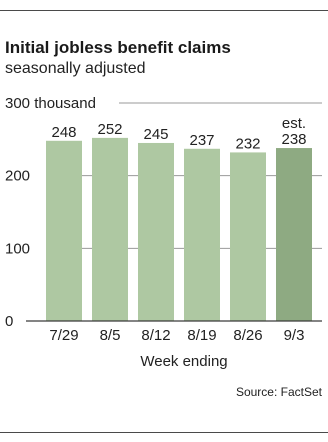  I want to click on y-tick-label-100: 100, so click(17, 248).